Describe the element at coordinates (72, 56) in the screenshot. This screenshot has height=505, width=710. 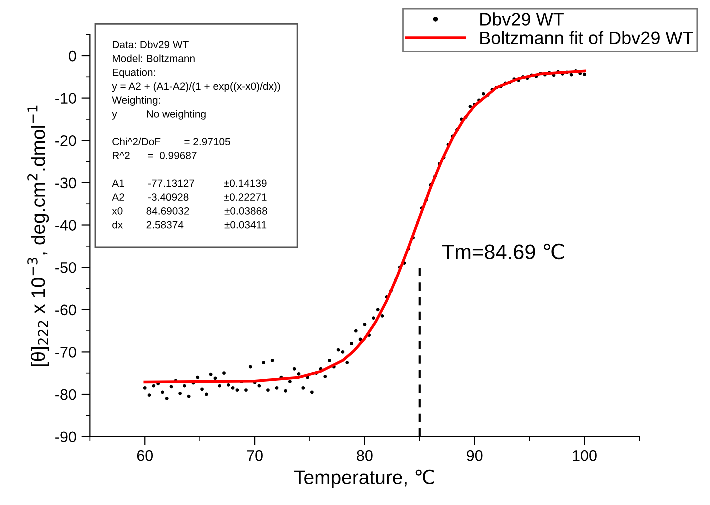
I see `y-tick-label: 0` at that location.